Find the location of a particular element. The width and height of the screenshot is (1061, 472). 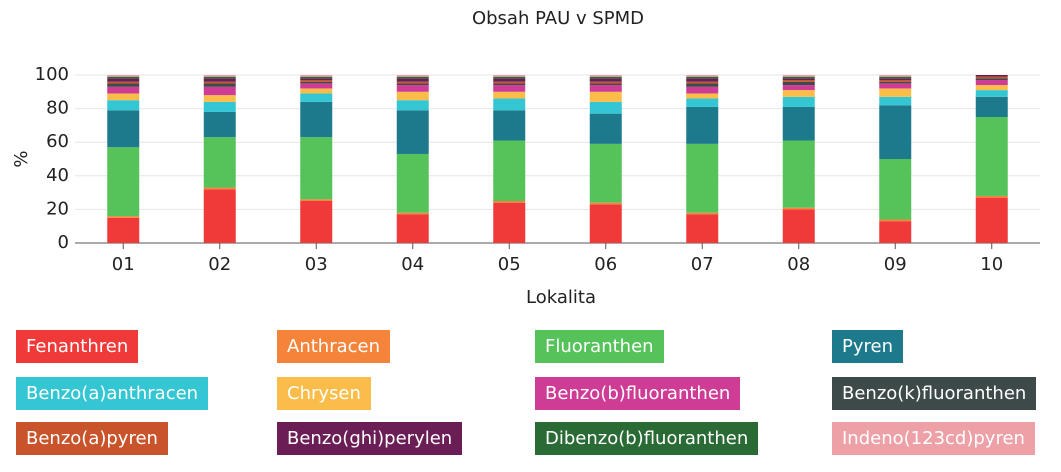

y-tick-label: 0 is located at coordinates (63, 242).